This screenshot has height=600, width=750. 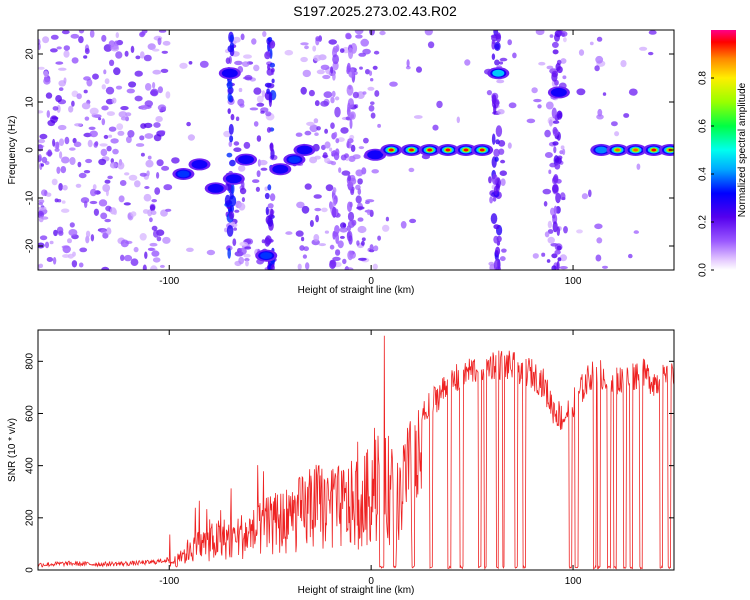 I want to click on snr-xlabel: Height of straight line (km), so click(x=356, y=590).